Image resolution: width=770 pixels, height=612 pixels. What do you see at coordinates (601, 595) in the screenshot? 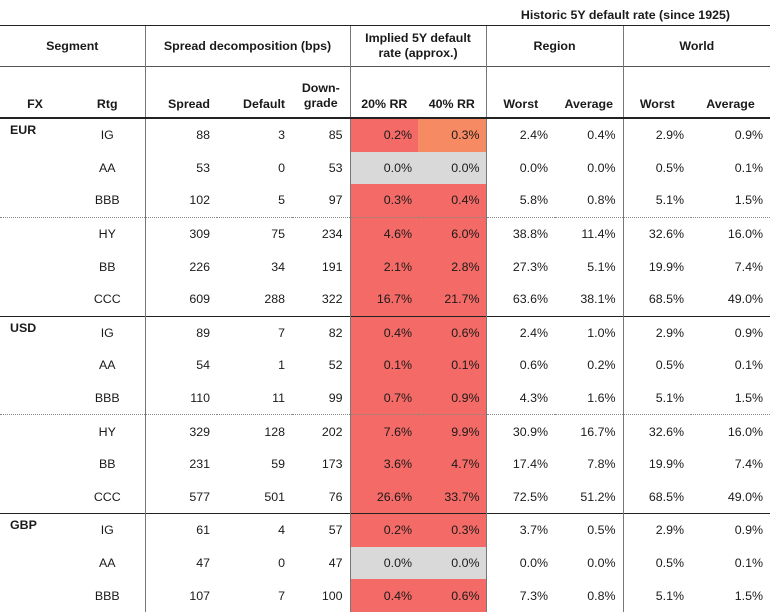
I see `region-average-cell: 0.8%` at bounding box center [601, 595].